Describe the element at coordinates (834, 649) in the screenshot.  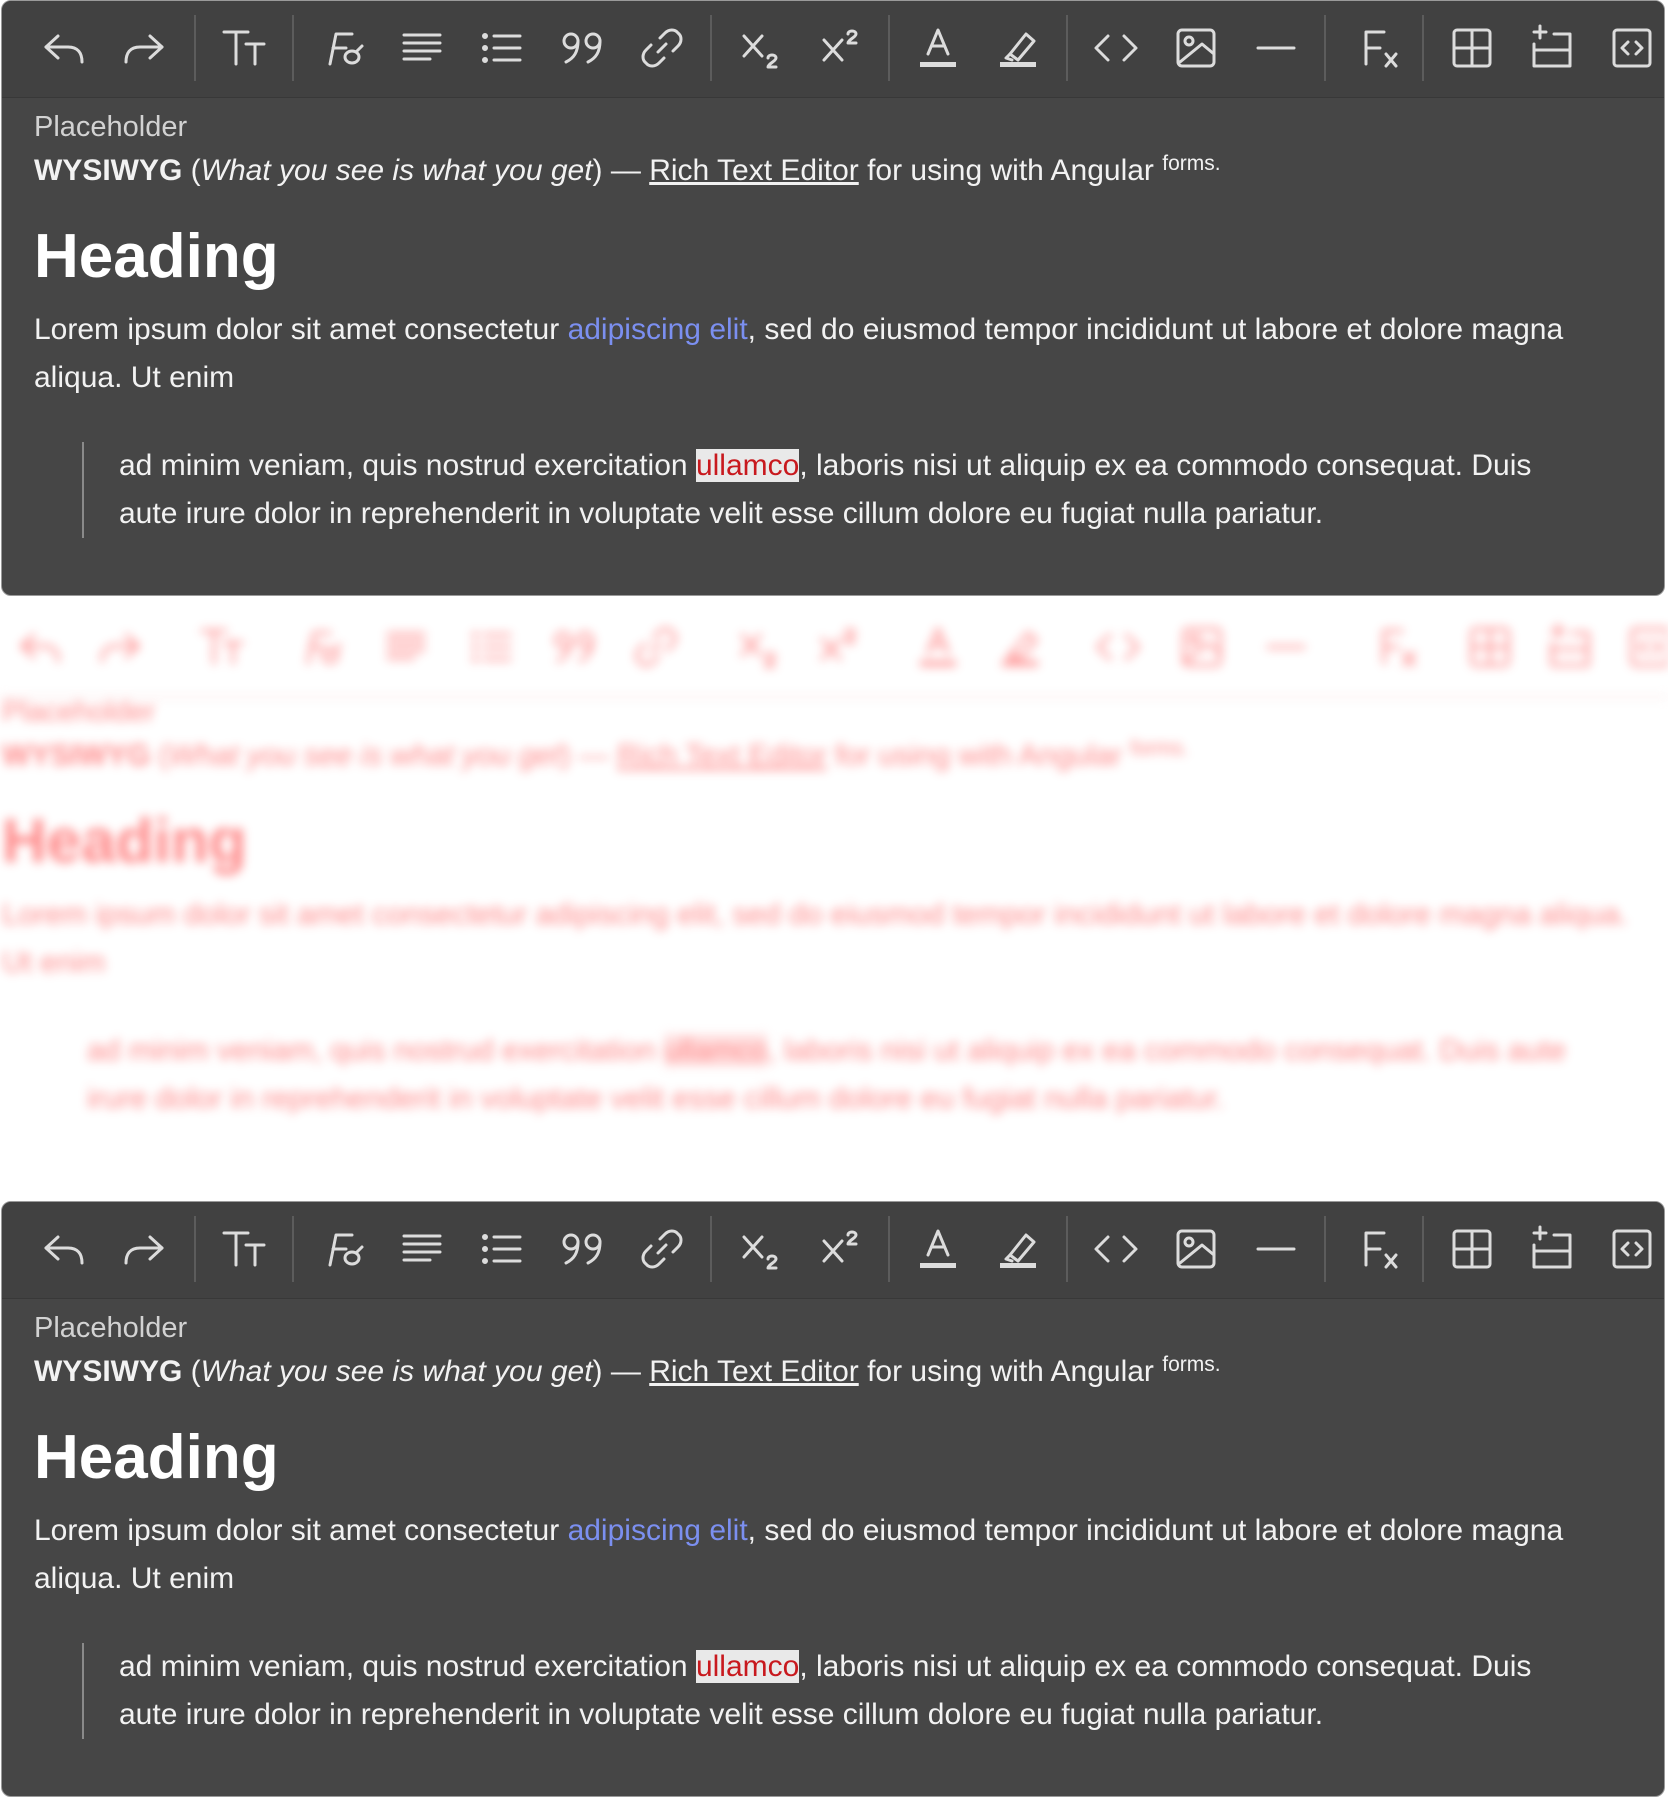
I see `ghost-toolbar` at that location.